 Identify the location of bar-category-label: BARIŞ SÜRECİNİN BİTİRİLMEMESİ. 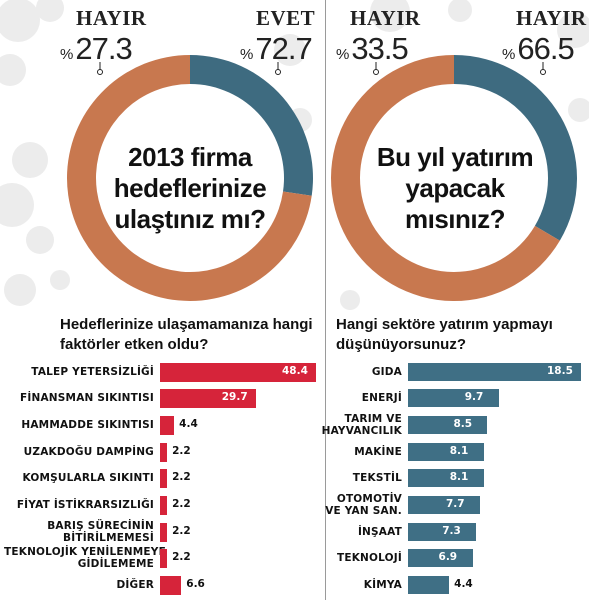
(100, 532).